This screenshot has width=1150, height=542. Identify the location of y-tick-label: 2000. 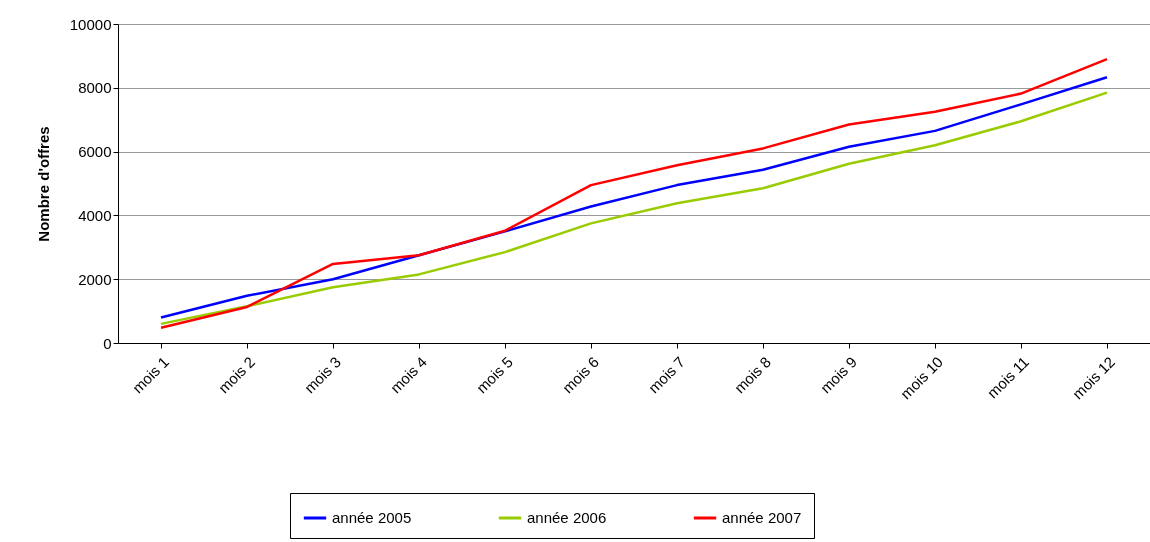
(95, 279).